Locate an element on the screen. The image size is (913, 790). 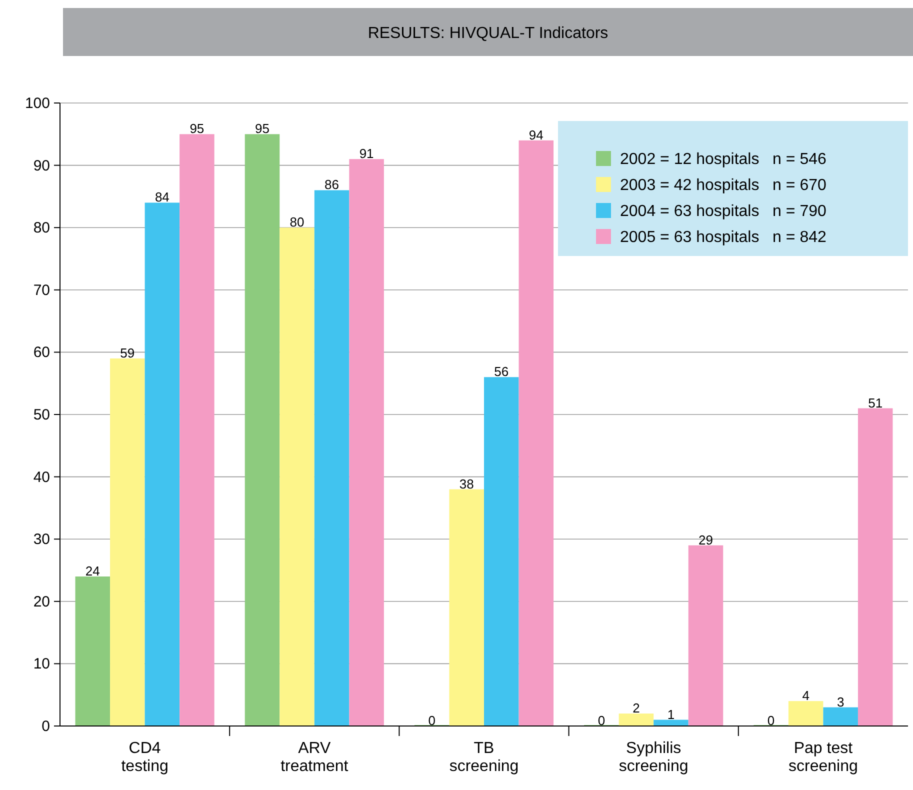
data-label: 4 is located at coordinates (806, 696).